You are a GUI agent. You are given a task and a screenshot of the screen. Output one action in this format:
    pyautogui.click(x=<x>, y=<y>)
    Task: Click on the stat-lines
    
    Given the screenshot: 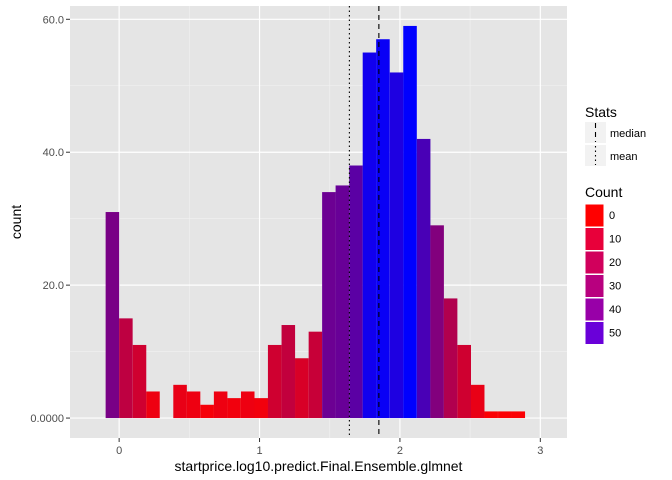 What is the action you would take?
    pyautogui.click(x=364, y=222)
    